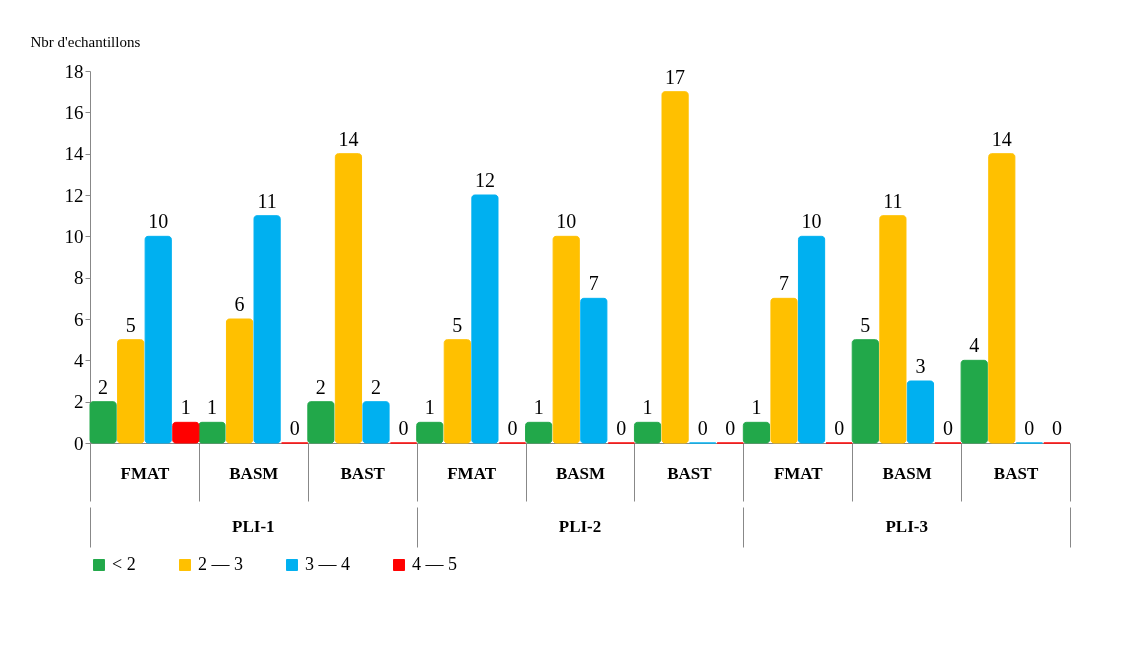 The width and height of the screenshot is (1132, 647). Describe the element at coordinates (79, 319) in the screenshot. I see `y-tick-label: 6` at that location.